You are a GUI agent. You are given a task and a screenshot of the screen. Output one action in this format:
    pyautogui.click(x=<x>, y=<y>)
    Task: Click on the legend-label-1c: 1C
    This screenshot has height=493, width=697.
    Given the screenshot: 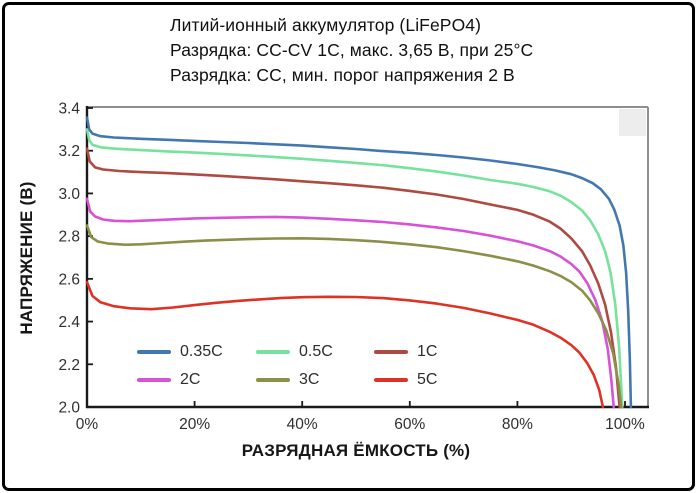 What is the action you would take?
    pyautogui.click(x=427, y=351)
    